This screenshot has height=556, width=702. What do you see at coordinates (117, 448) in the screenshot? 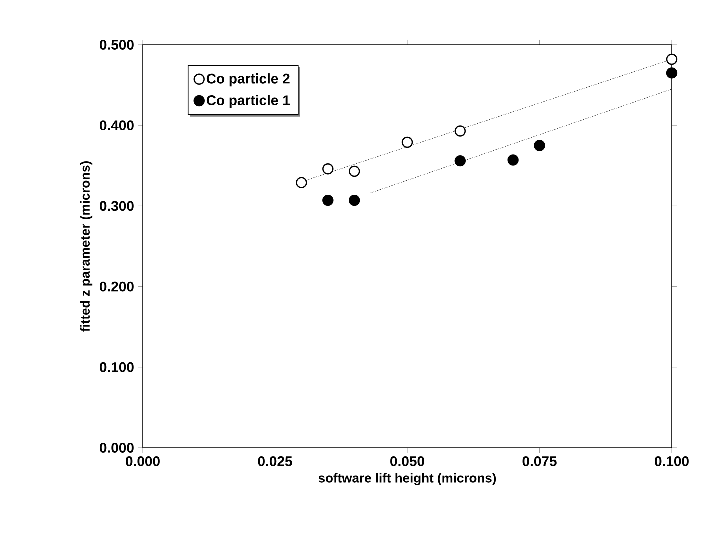
I see `y-tick-label: 0.000` at bounding box center [117, 448].